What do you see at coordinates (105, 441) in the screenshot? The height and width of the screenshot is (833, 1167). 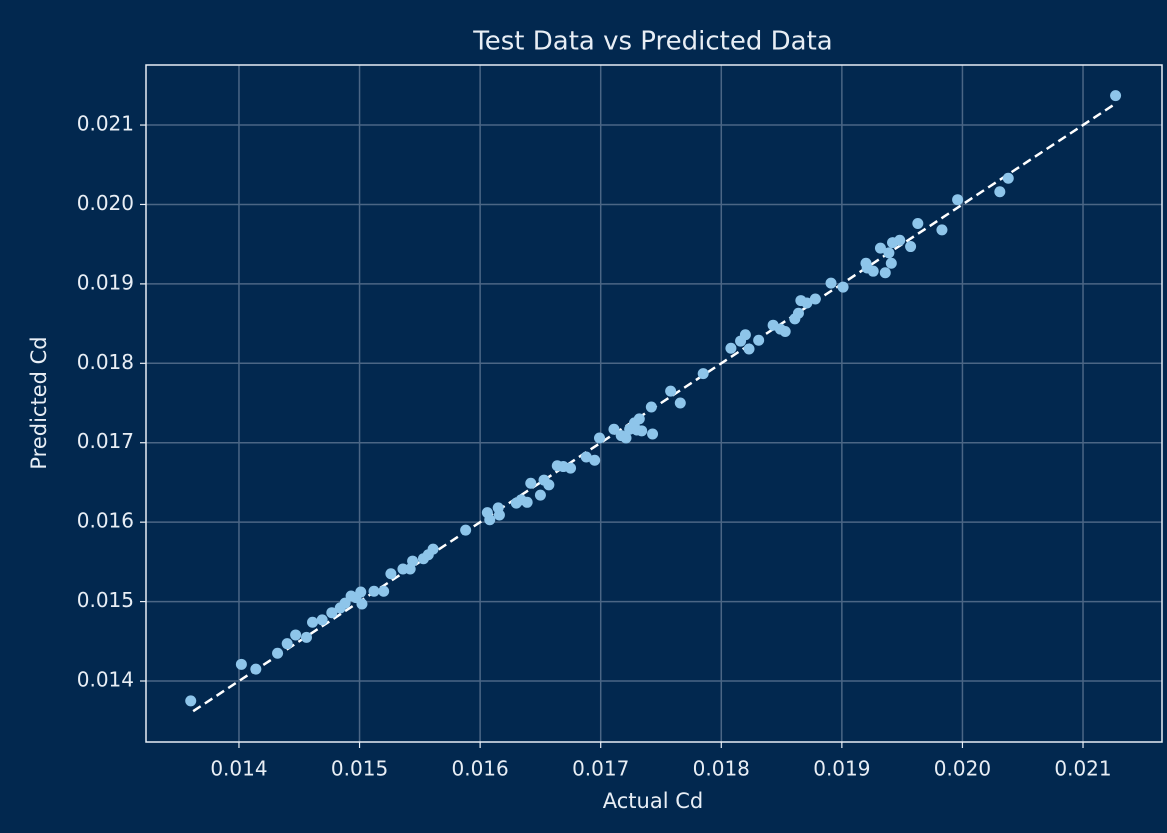 I see `y-tick-label: 0.017` at bounding box center [105, 441].